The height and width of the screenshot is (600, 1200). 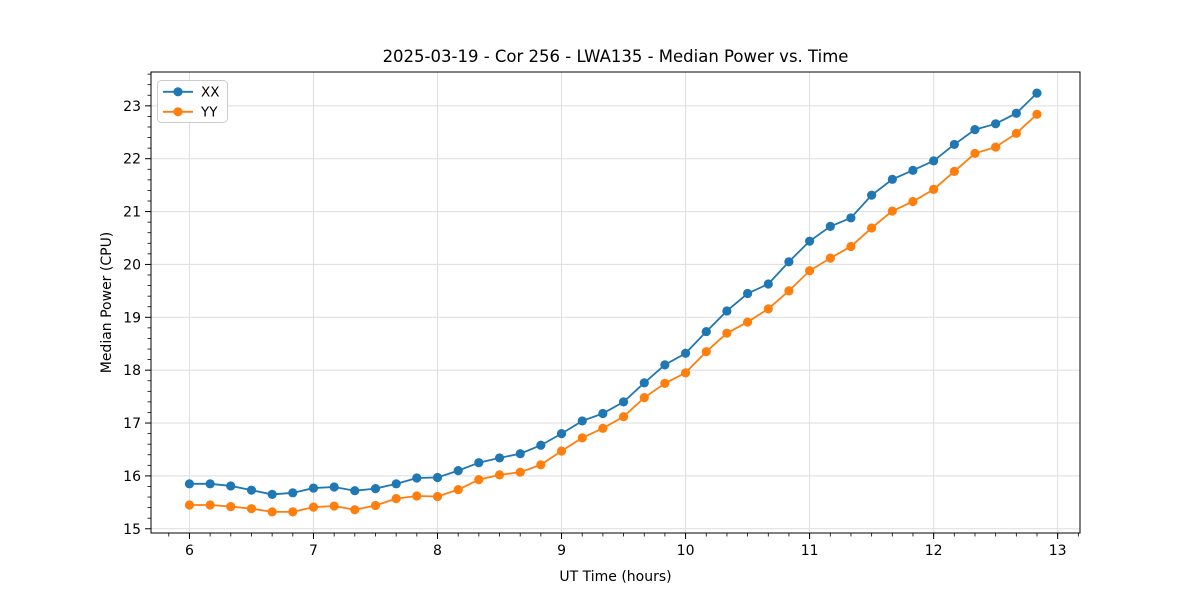 What do you see at coordinates (178, 112) in the screenshot?
I see `legend-sample-marker-yy` at bounding box center [178, 112].